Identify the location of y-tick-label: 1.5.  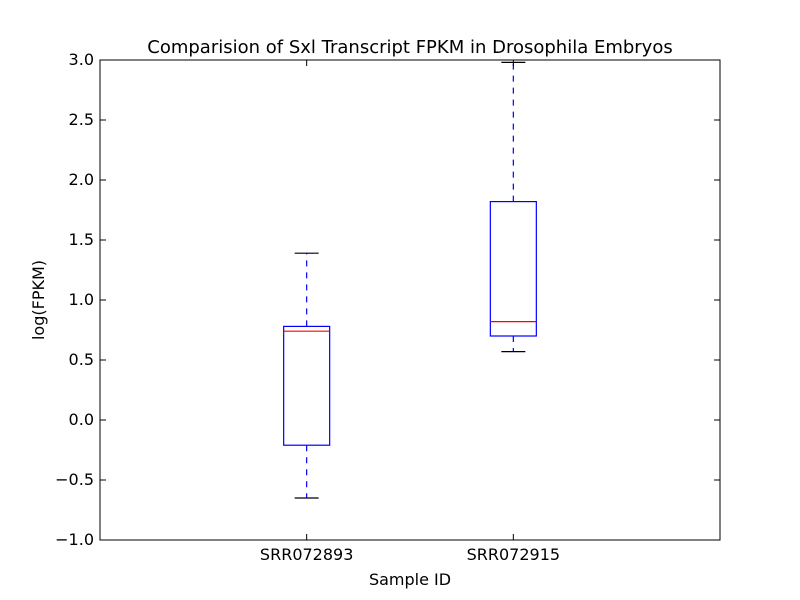
(81, 239).